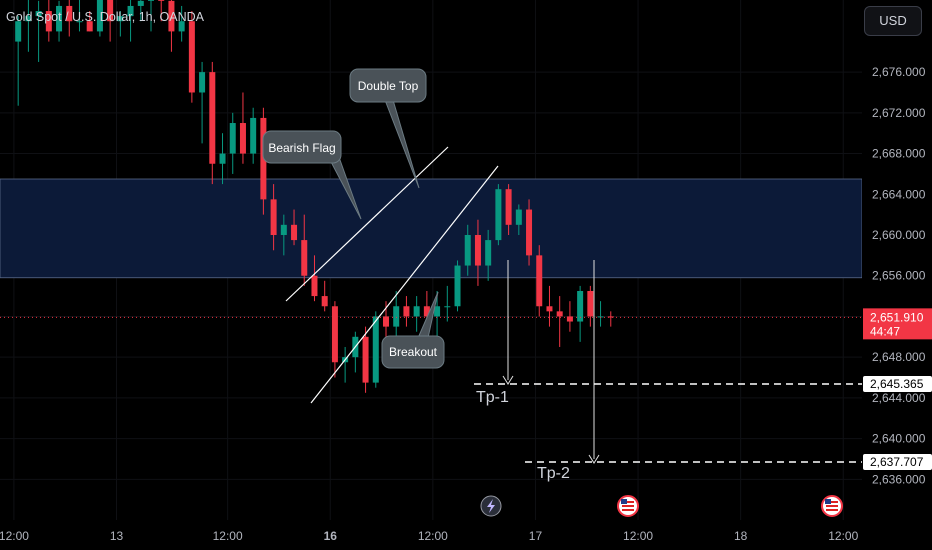 This screenshot has height=550, width=932. Describe the element at coordinates (885, 331) in the screenshot. I see `bar-countdown: 44:47` at that location.